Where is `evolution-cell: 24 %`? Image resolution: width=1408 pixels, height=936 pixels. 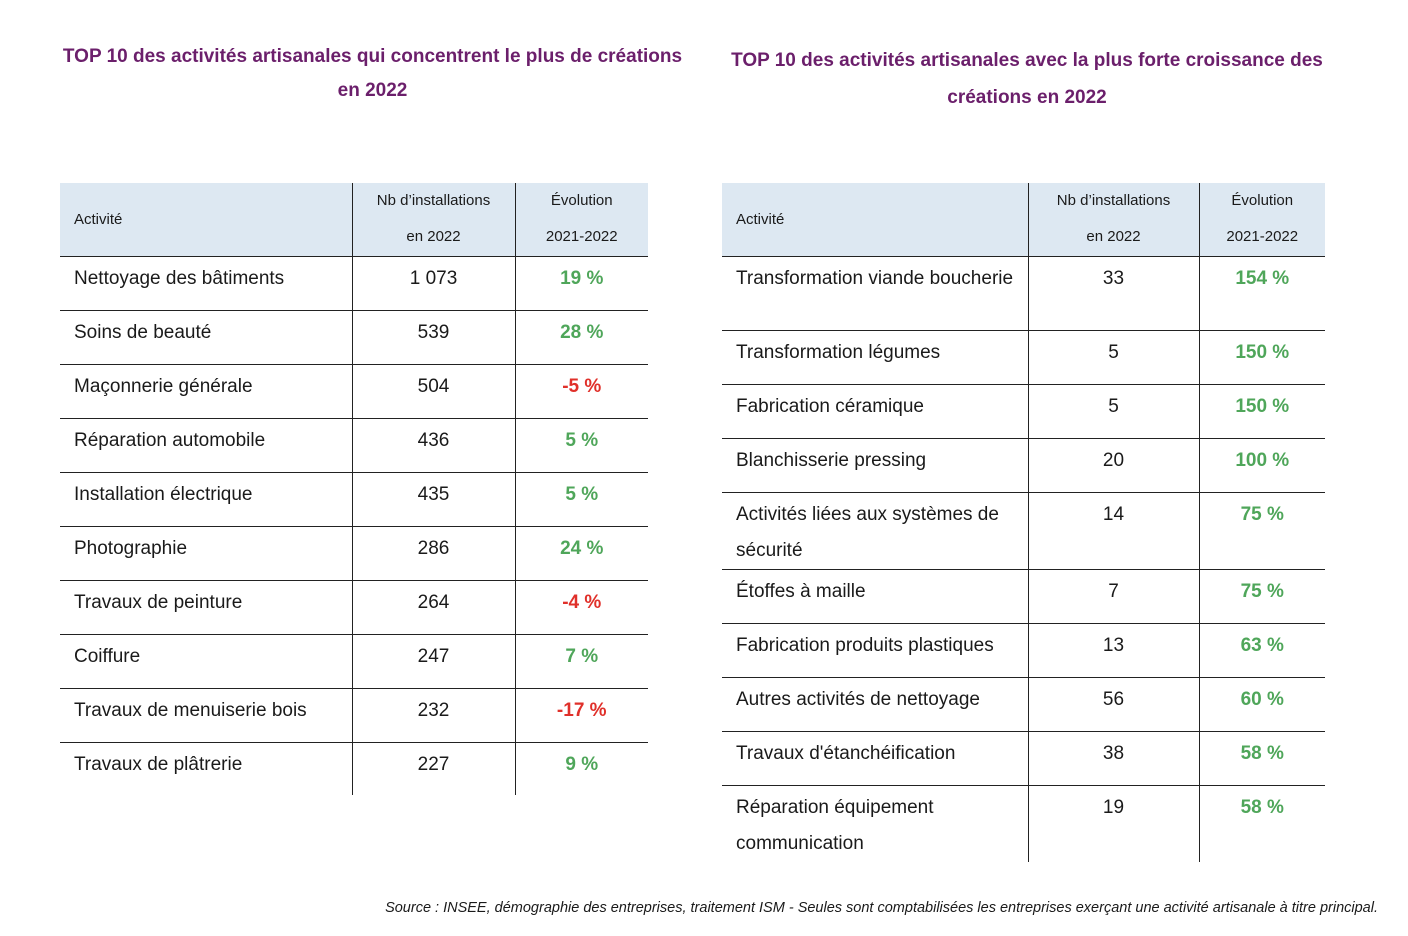 evolution-cell: 24 % is located at coordinates (581, 553).